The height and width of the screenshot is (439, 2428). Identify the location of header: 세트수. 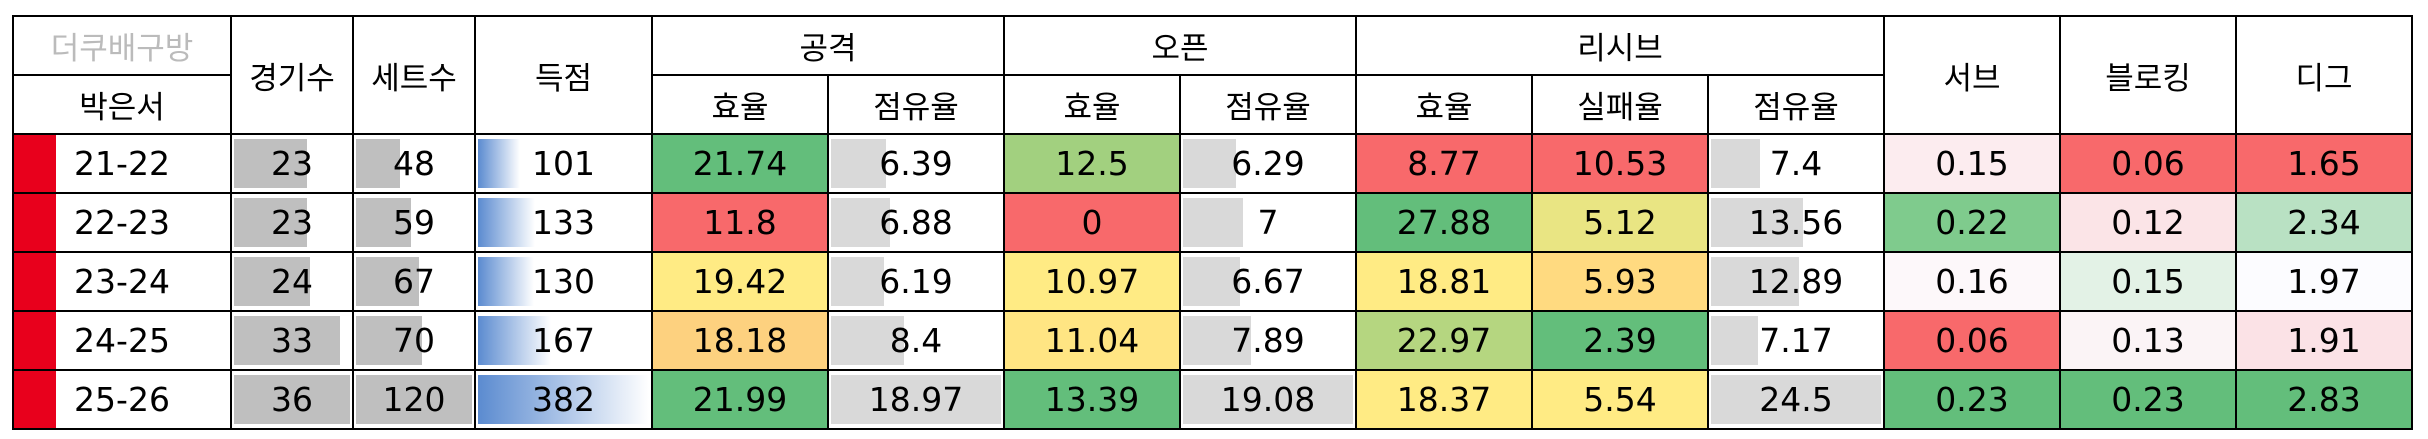
(414, 75).